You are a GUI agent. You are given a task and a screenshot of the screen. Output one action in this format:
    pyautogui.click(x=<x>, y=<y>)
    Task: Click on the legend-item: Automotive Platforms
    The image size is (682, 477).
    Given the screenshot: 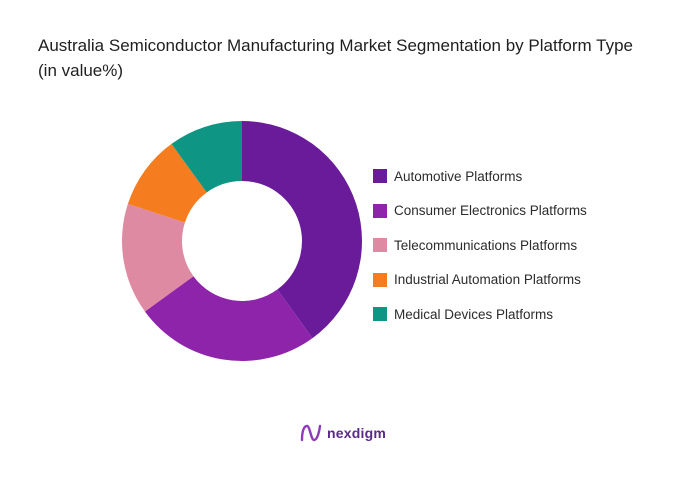 What is the action you would take?
    pyautogui.click(x=480, y=176)
    